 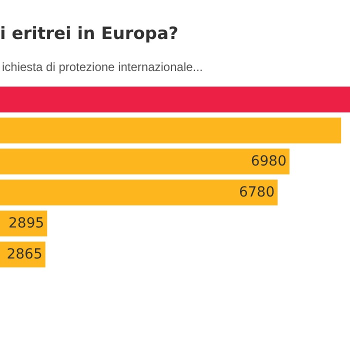 What do you see at coordinates (256, 192) in the screenshot?
I see `data-label: 6780` at bounding box center [256, 192].